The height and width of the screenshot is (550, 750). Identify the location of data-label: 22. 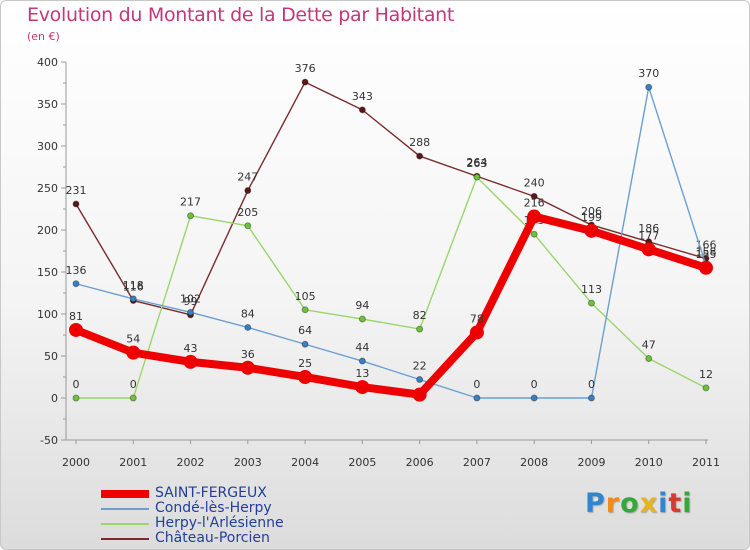
(420, 366).